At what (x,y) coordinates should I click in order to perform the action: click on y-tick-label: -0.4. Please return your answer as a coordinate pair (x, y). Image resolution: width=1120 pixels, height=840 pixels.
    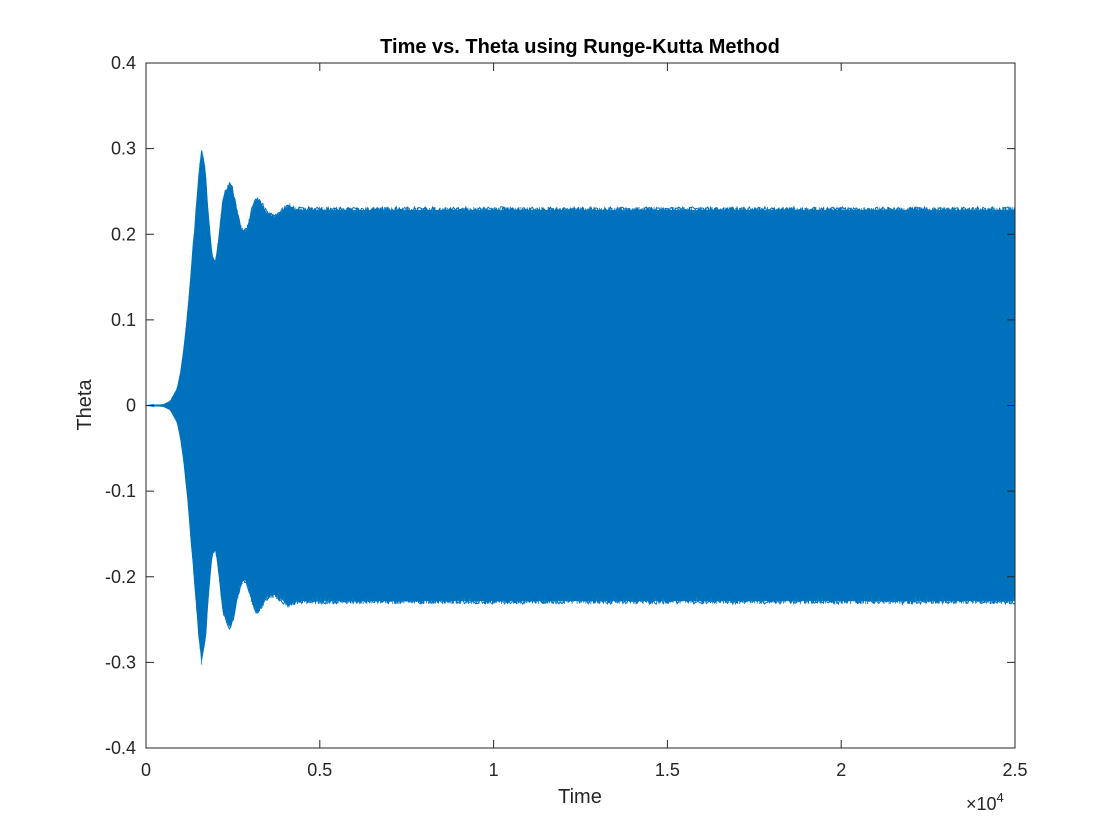
    Looking at the image, I should click on (120, 748).